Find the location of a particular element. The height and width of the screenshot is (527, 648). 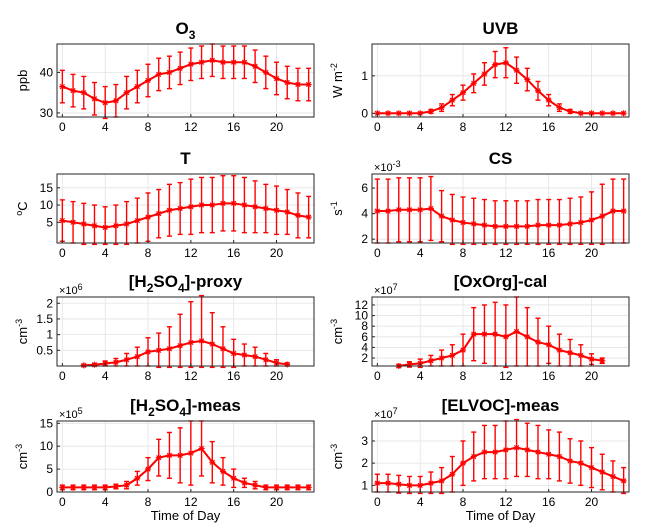

y-tick-label: 1 is located at coordinates (364, 76).